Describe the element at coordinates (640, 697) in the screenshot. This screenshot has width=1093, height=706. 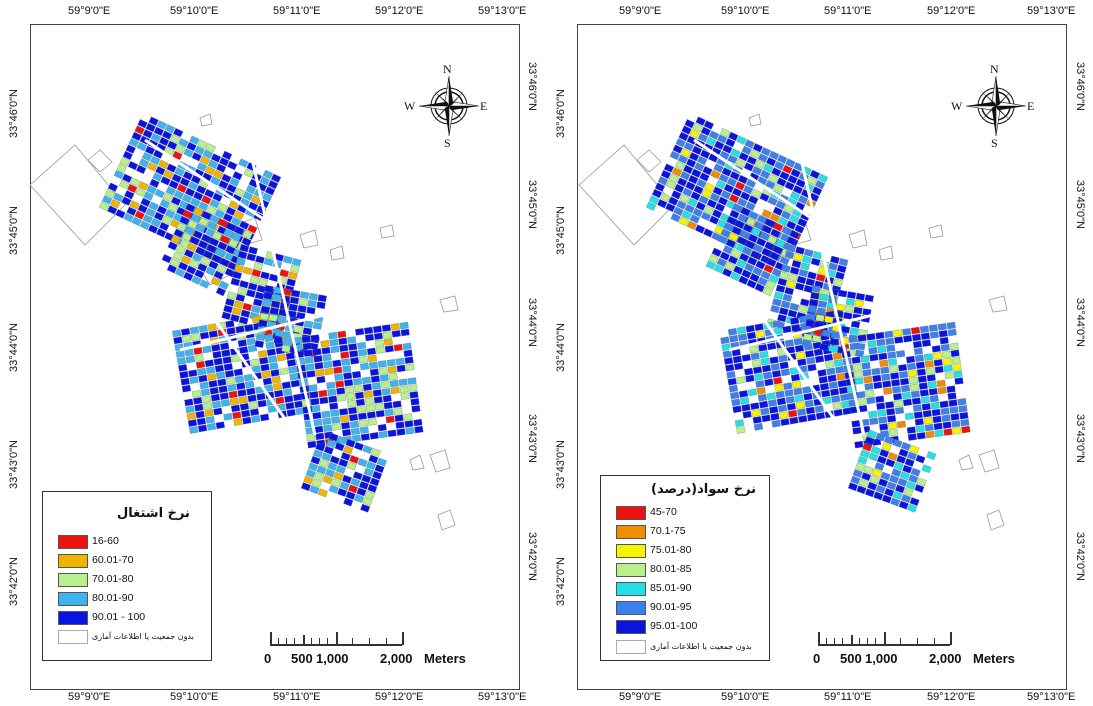
I see `bottom-lon-label: 59°9'0"E` at that location.